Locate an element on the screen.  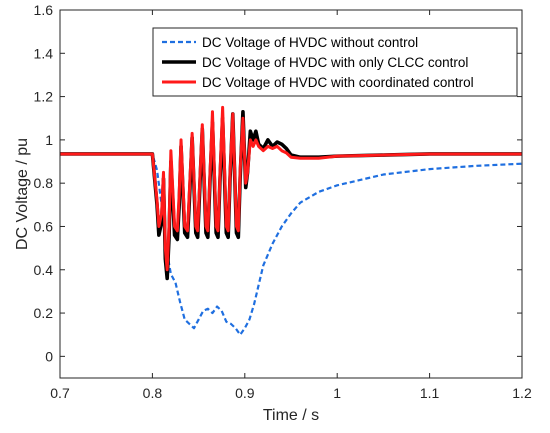
y-tick-label: 0.8 is located at coordinates (44, 183).